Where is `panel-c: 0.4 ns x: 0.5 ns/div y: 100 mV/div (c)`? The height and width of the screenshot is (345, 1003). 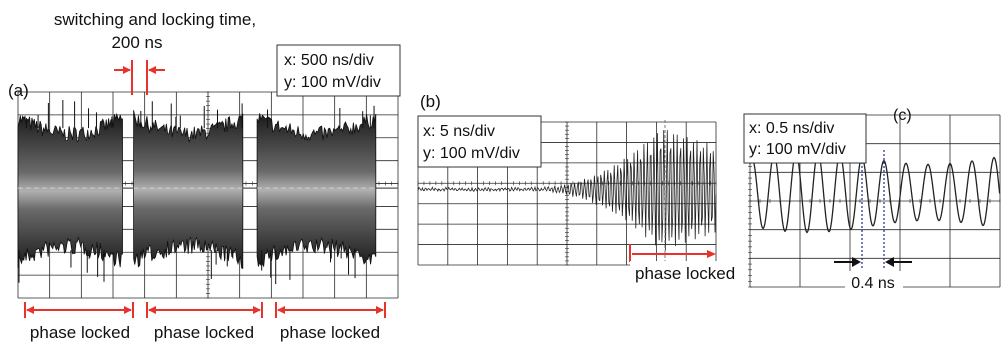 panel-c: 0.4 ns x: 0.5 ns/div y: 100 mV/div (c) is located at coordinates (872, 199).